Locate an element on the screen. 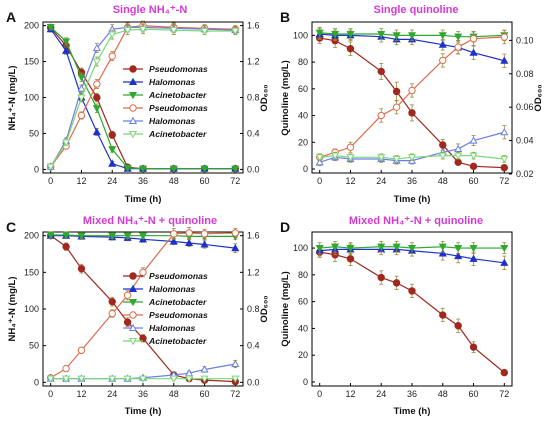  panel-a-y-tick-label: 200 is located at coordinates (31, 26).